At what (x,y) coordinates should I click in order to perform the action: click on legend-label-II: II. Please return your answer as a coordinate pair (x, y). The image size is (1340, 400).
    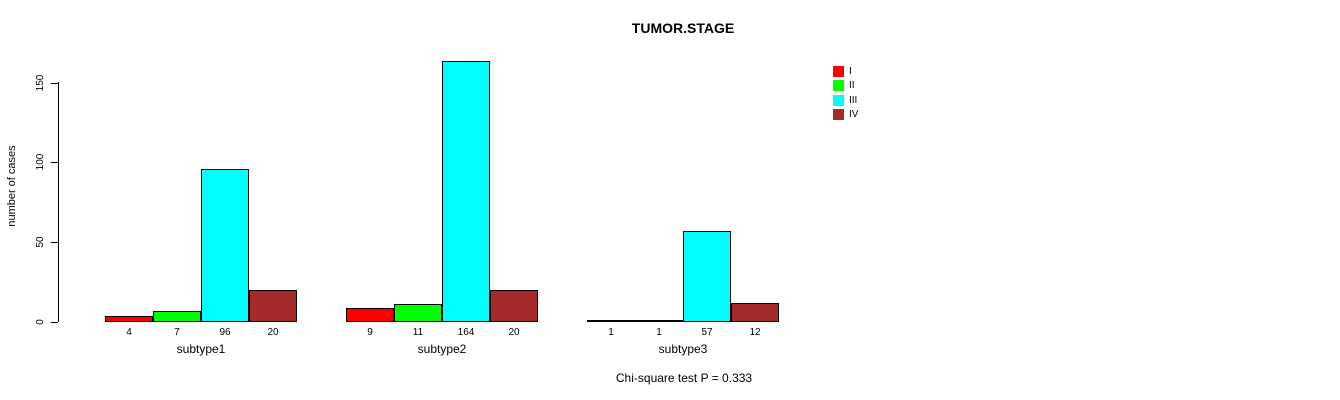
    Looking at the image, I should click on (852, 86).